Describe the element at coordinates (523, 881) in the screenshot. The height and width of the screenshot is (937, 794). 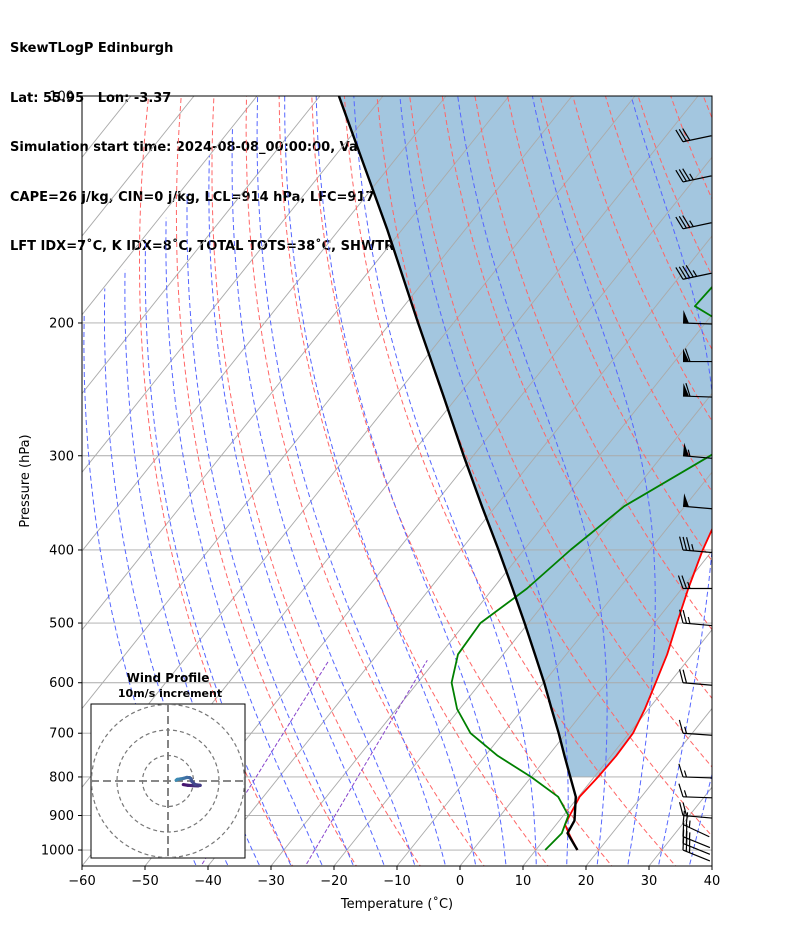
I see `x-tick-label: 10` at that location.